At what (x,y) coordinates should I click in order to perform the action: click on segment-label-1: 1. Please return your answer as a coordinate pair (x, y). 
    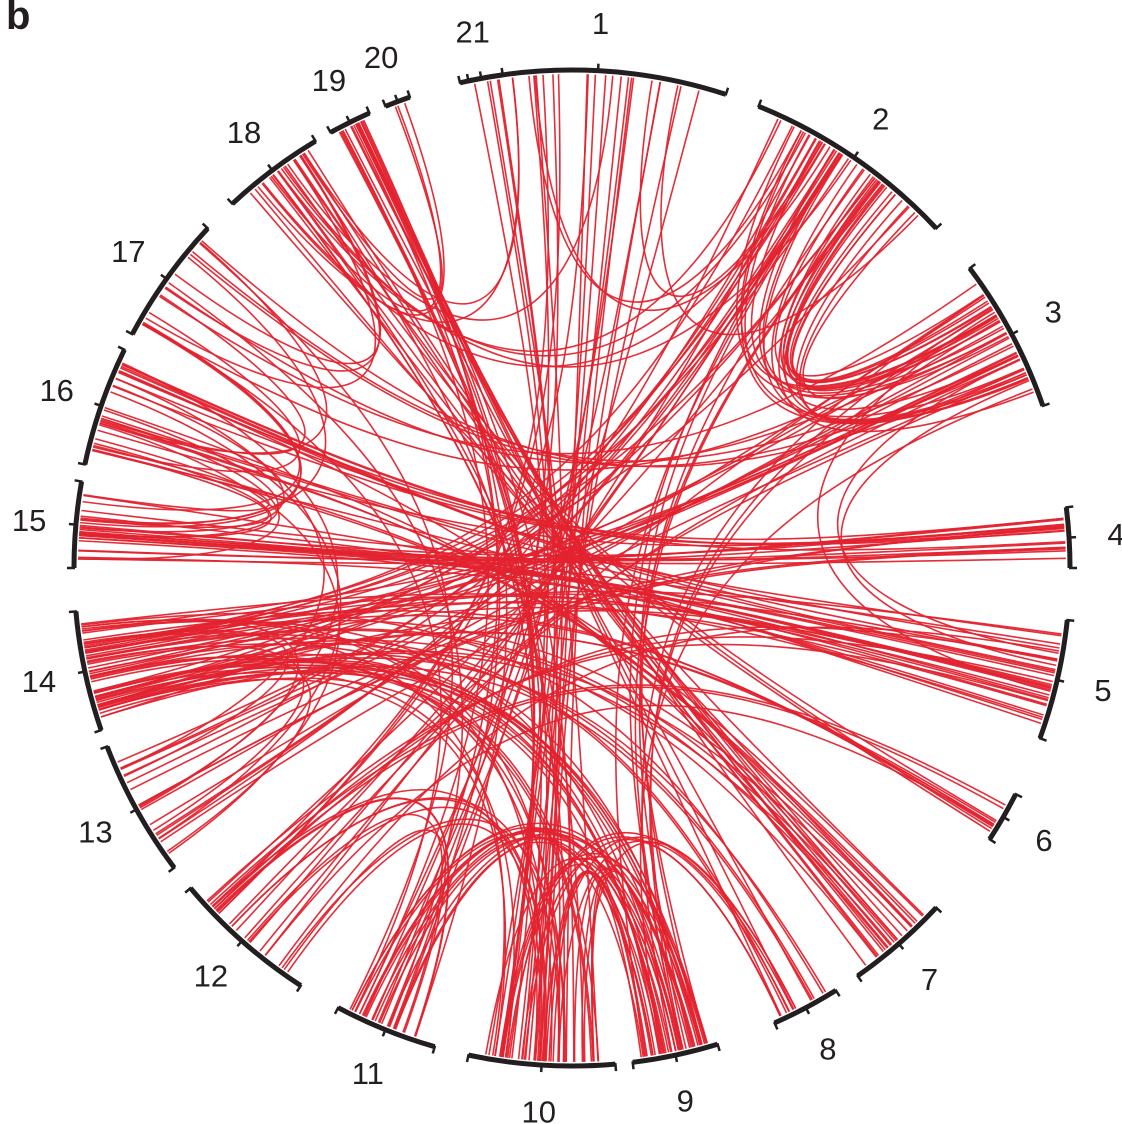
    Looking at the image, I should click on (600, 23).